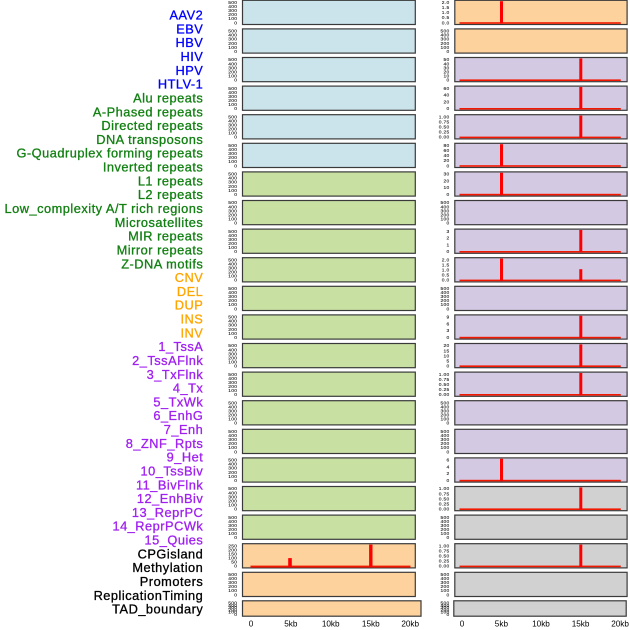  I want to click on svg-text: Methylation, so click(167, 567).